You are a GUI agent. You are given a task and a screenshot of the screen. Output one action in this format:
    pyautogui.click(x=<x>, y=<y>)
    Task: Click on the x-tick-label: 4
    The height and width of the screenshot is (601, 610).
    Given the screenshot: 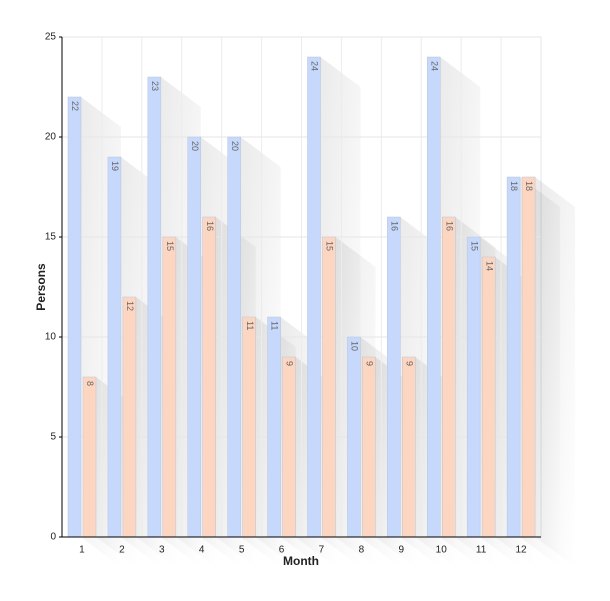 What is the action you would take?
    pyautogui.click(x=202, y=550)
    